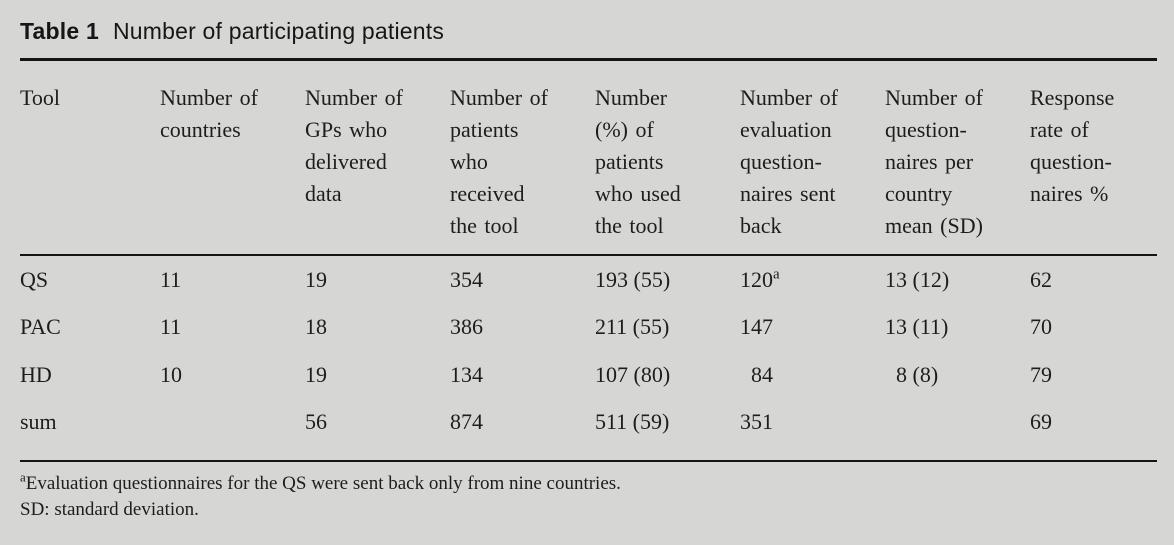  Describe the element at coordinates (957, 430) in the screenshot. I see `cell-per-country` at that location.